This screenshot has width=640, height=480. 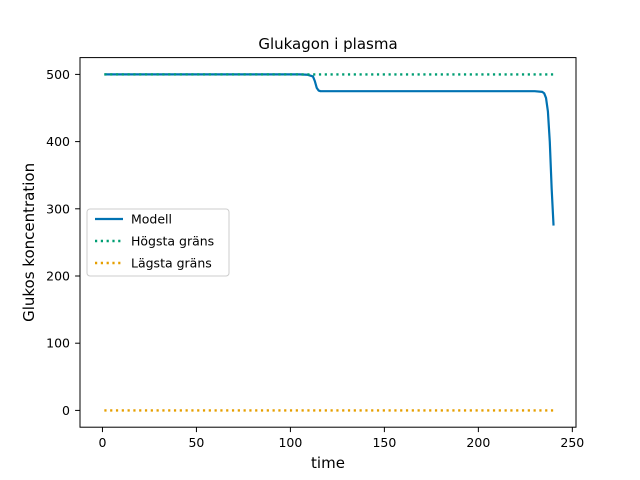 I want to click on legend-label-1: Modell, so click(x=151, y=219).